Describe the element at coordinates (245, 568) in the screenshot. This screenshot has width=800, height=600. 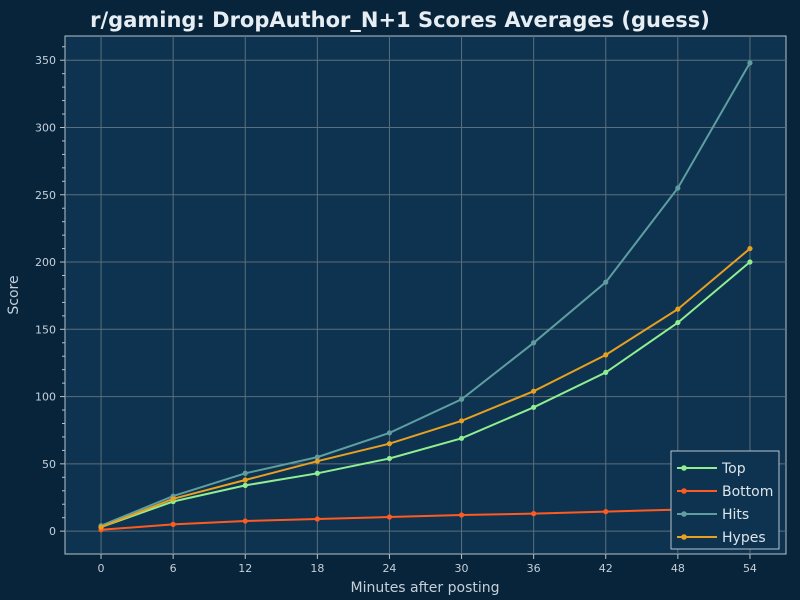
I see `x-tick-label: 12` at that location.